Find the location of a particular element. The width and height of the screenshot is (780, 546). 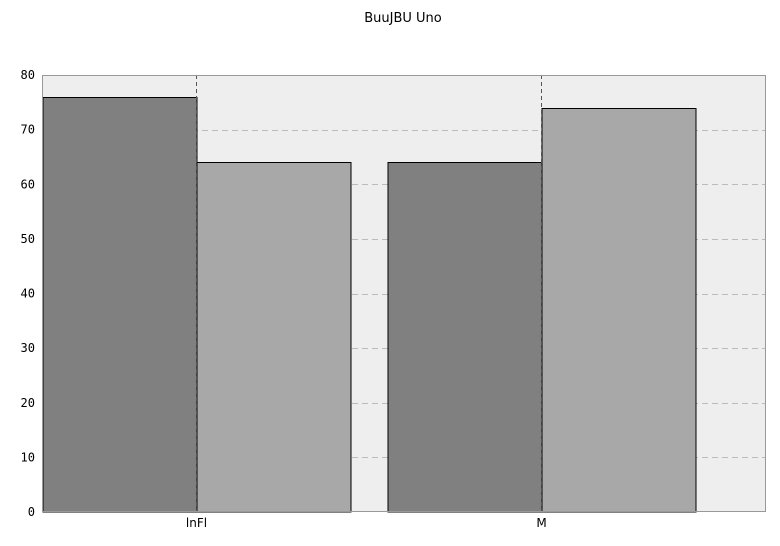

y-tick-label: 20 is located at coordinates (28, 403).